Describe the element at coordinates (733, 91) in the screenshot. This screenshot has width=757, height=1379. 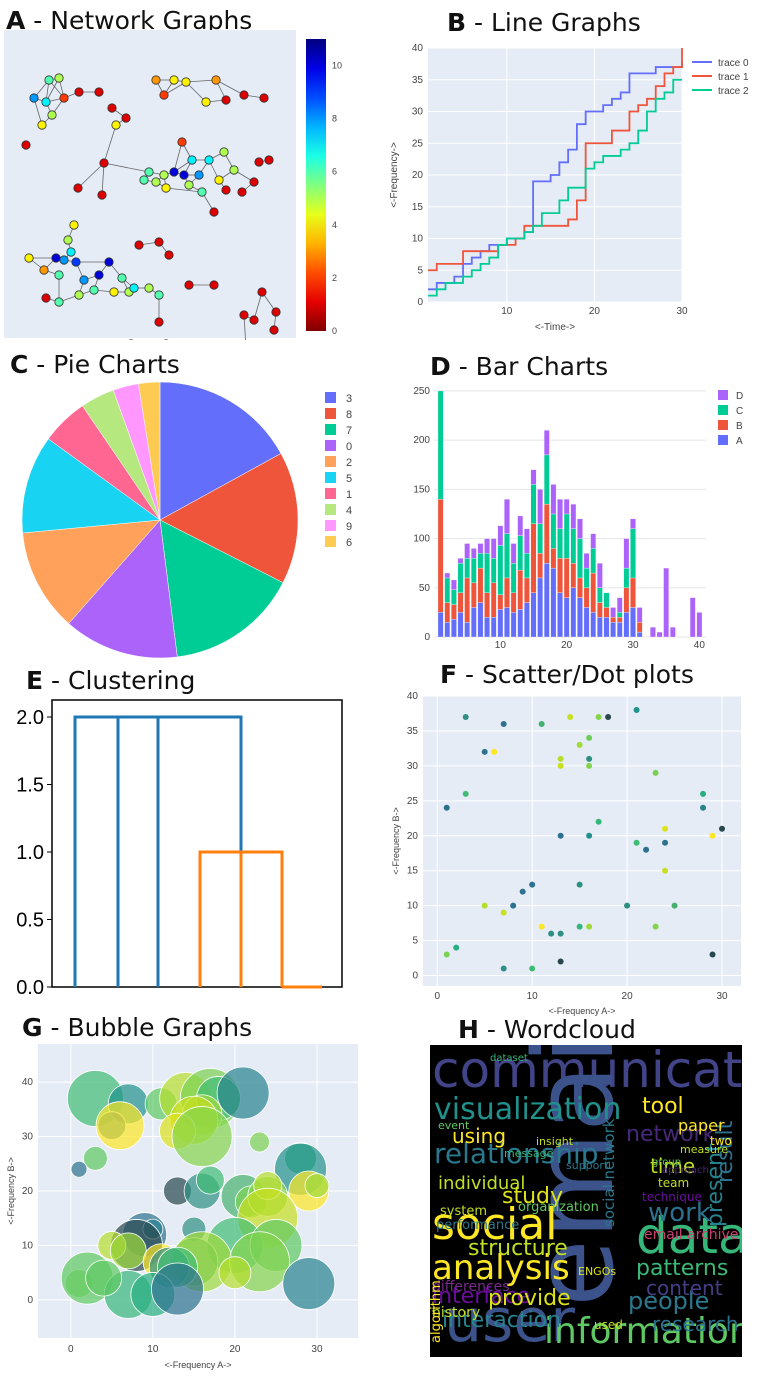
I see `legend-label: trace 2` at that location.